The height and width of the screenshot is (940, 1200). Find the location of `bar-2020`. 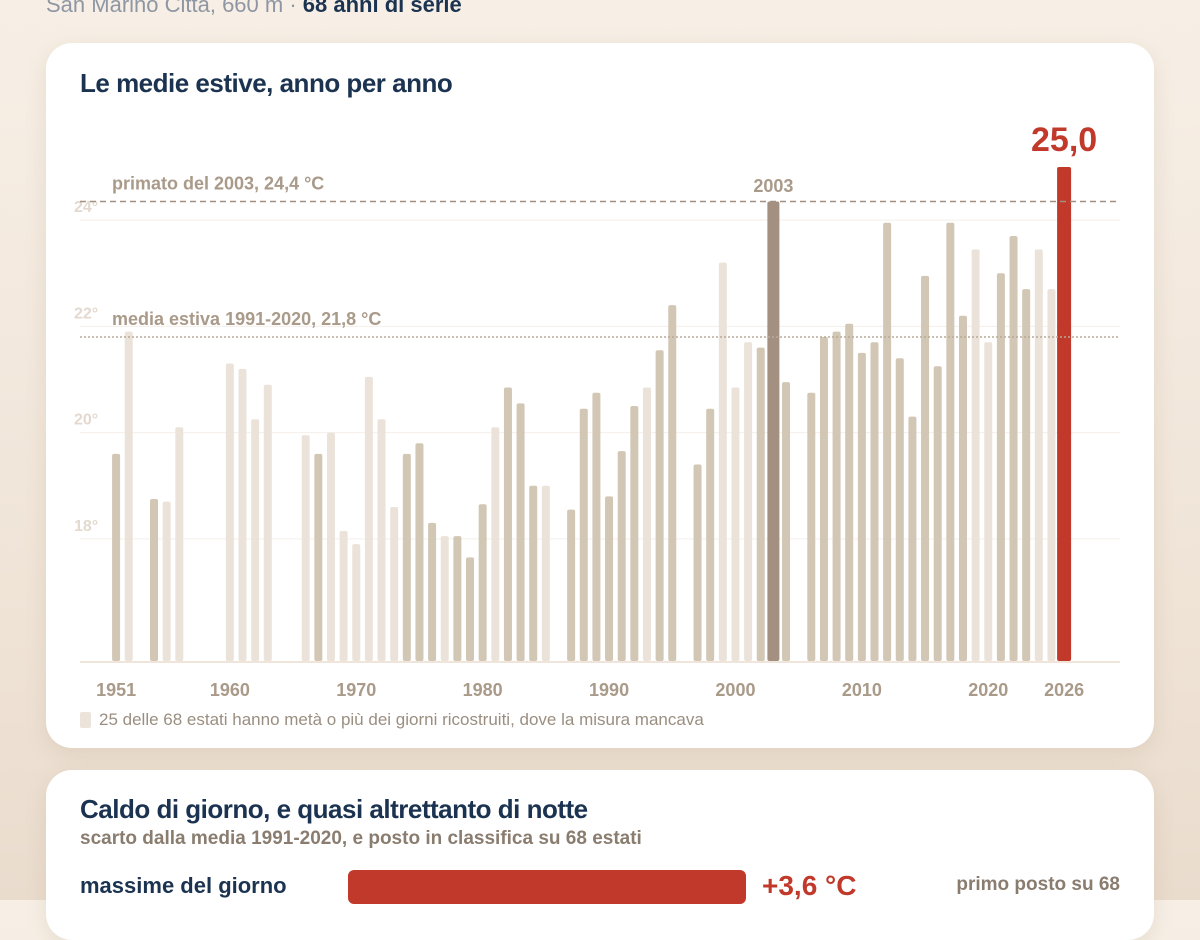

bar-2020 is located at coordinates (988, 501).